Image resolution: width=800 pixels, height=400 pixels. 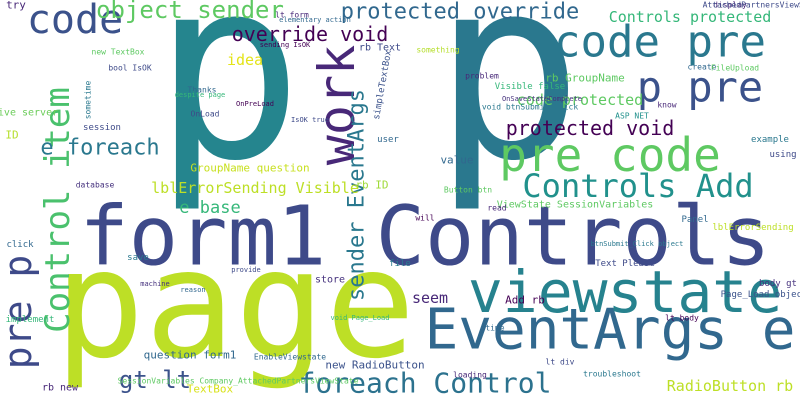 I want to click on word: loading, so click(x=470, y=375).